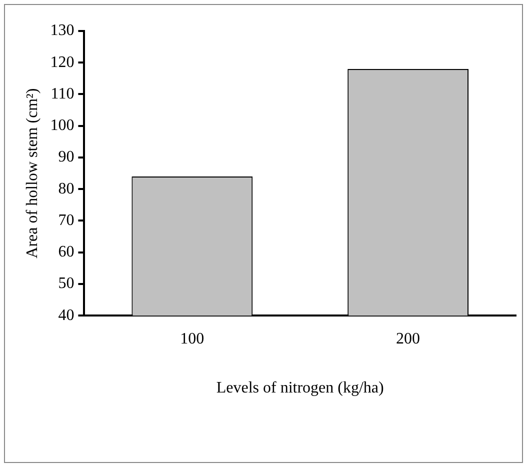 This screenshot has height=469, width=529. What do you see at coordinates (66, 157) in the screenshot?
I see `y-tick-label: 90` at bounding box center [66, 157].